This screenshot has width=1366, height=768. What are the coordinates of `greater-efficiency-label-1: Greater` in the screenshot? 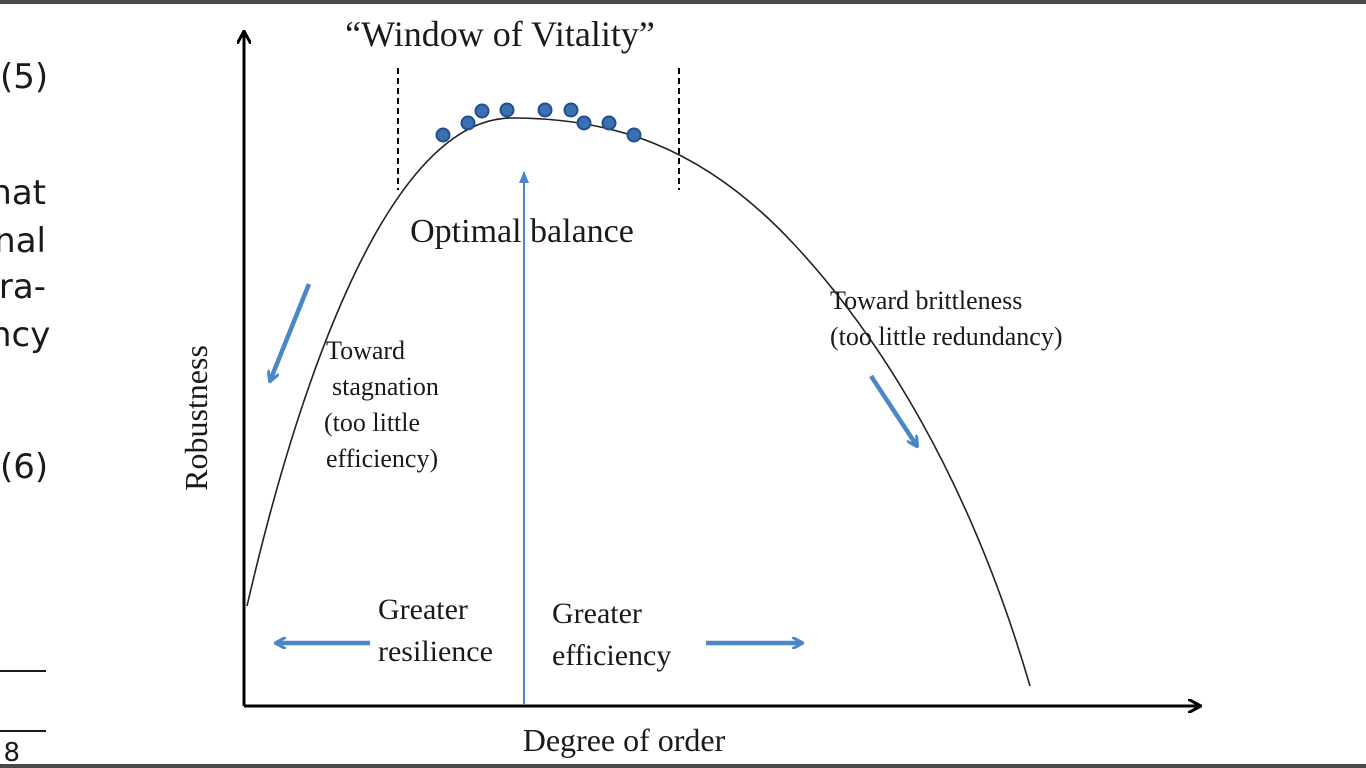 It's located at (597, 613).